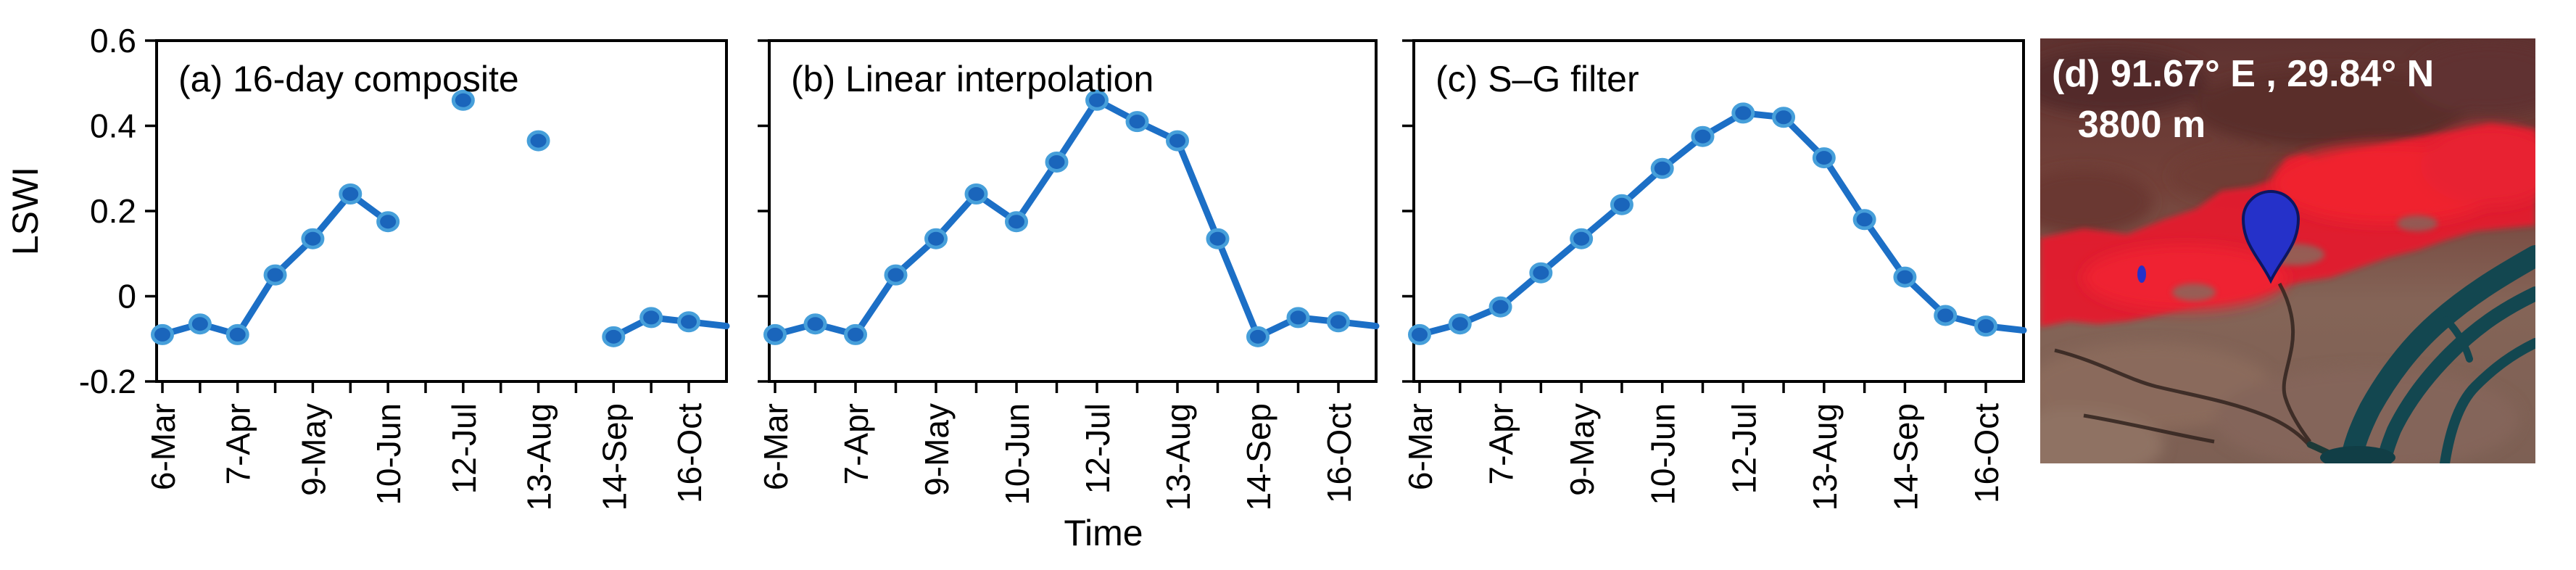  What do you see at coordinates (2141, 274) in the screenshot?
I see `map-small-marker-icon` at bounding box center [2141, 274].